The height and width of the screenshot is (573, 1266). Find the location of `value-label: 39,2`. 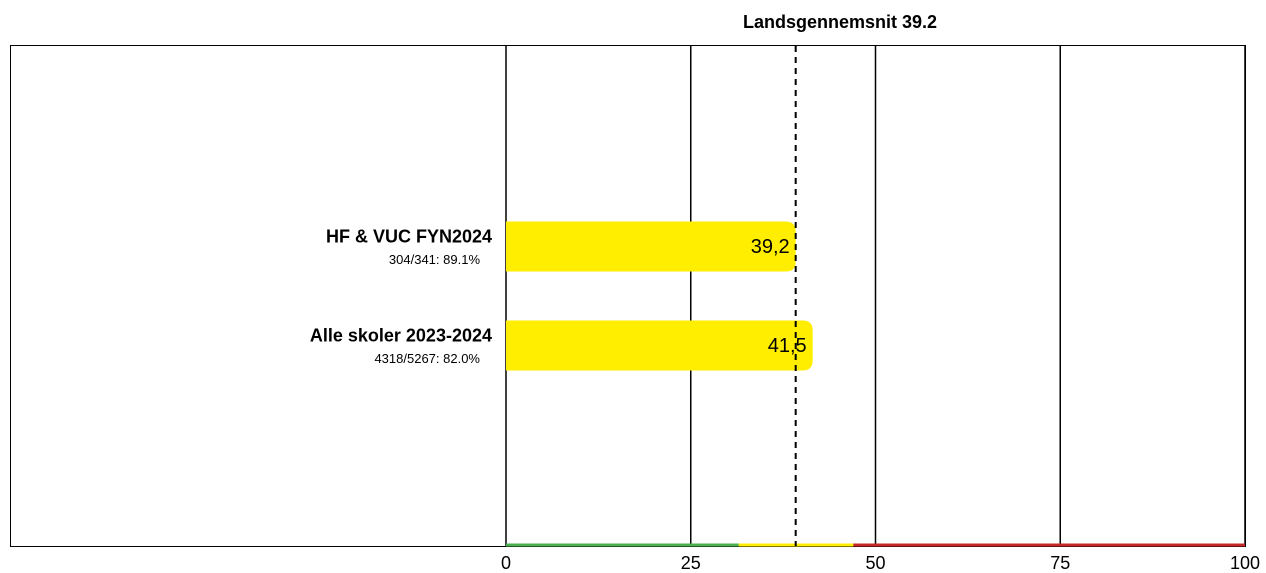

value-label: 39,2 is located at coordinates (770, 247).